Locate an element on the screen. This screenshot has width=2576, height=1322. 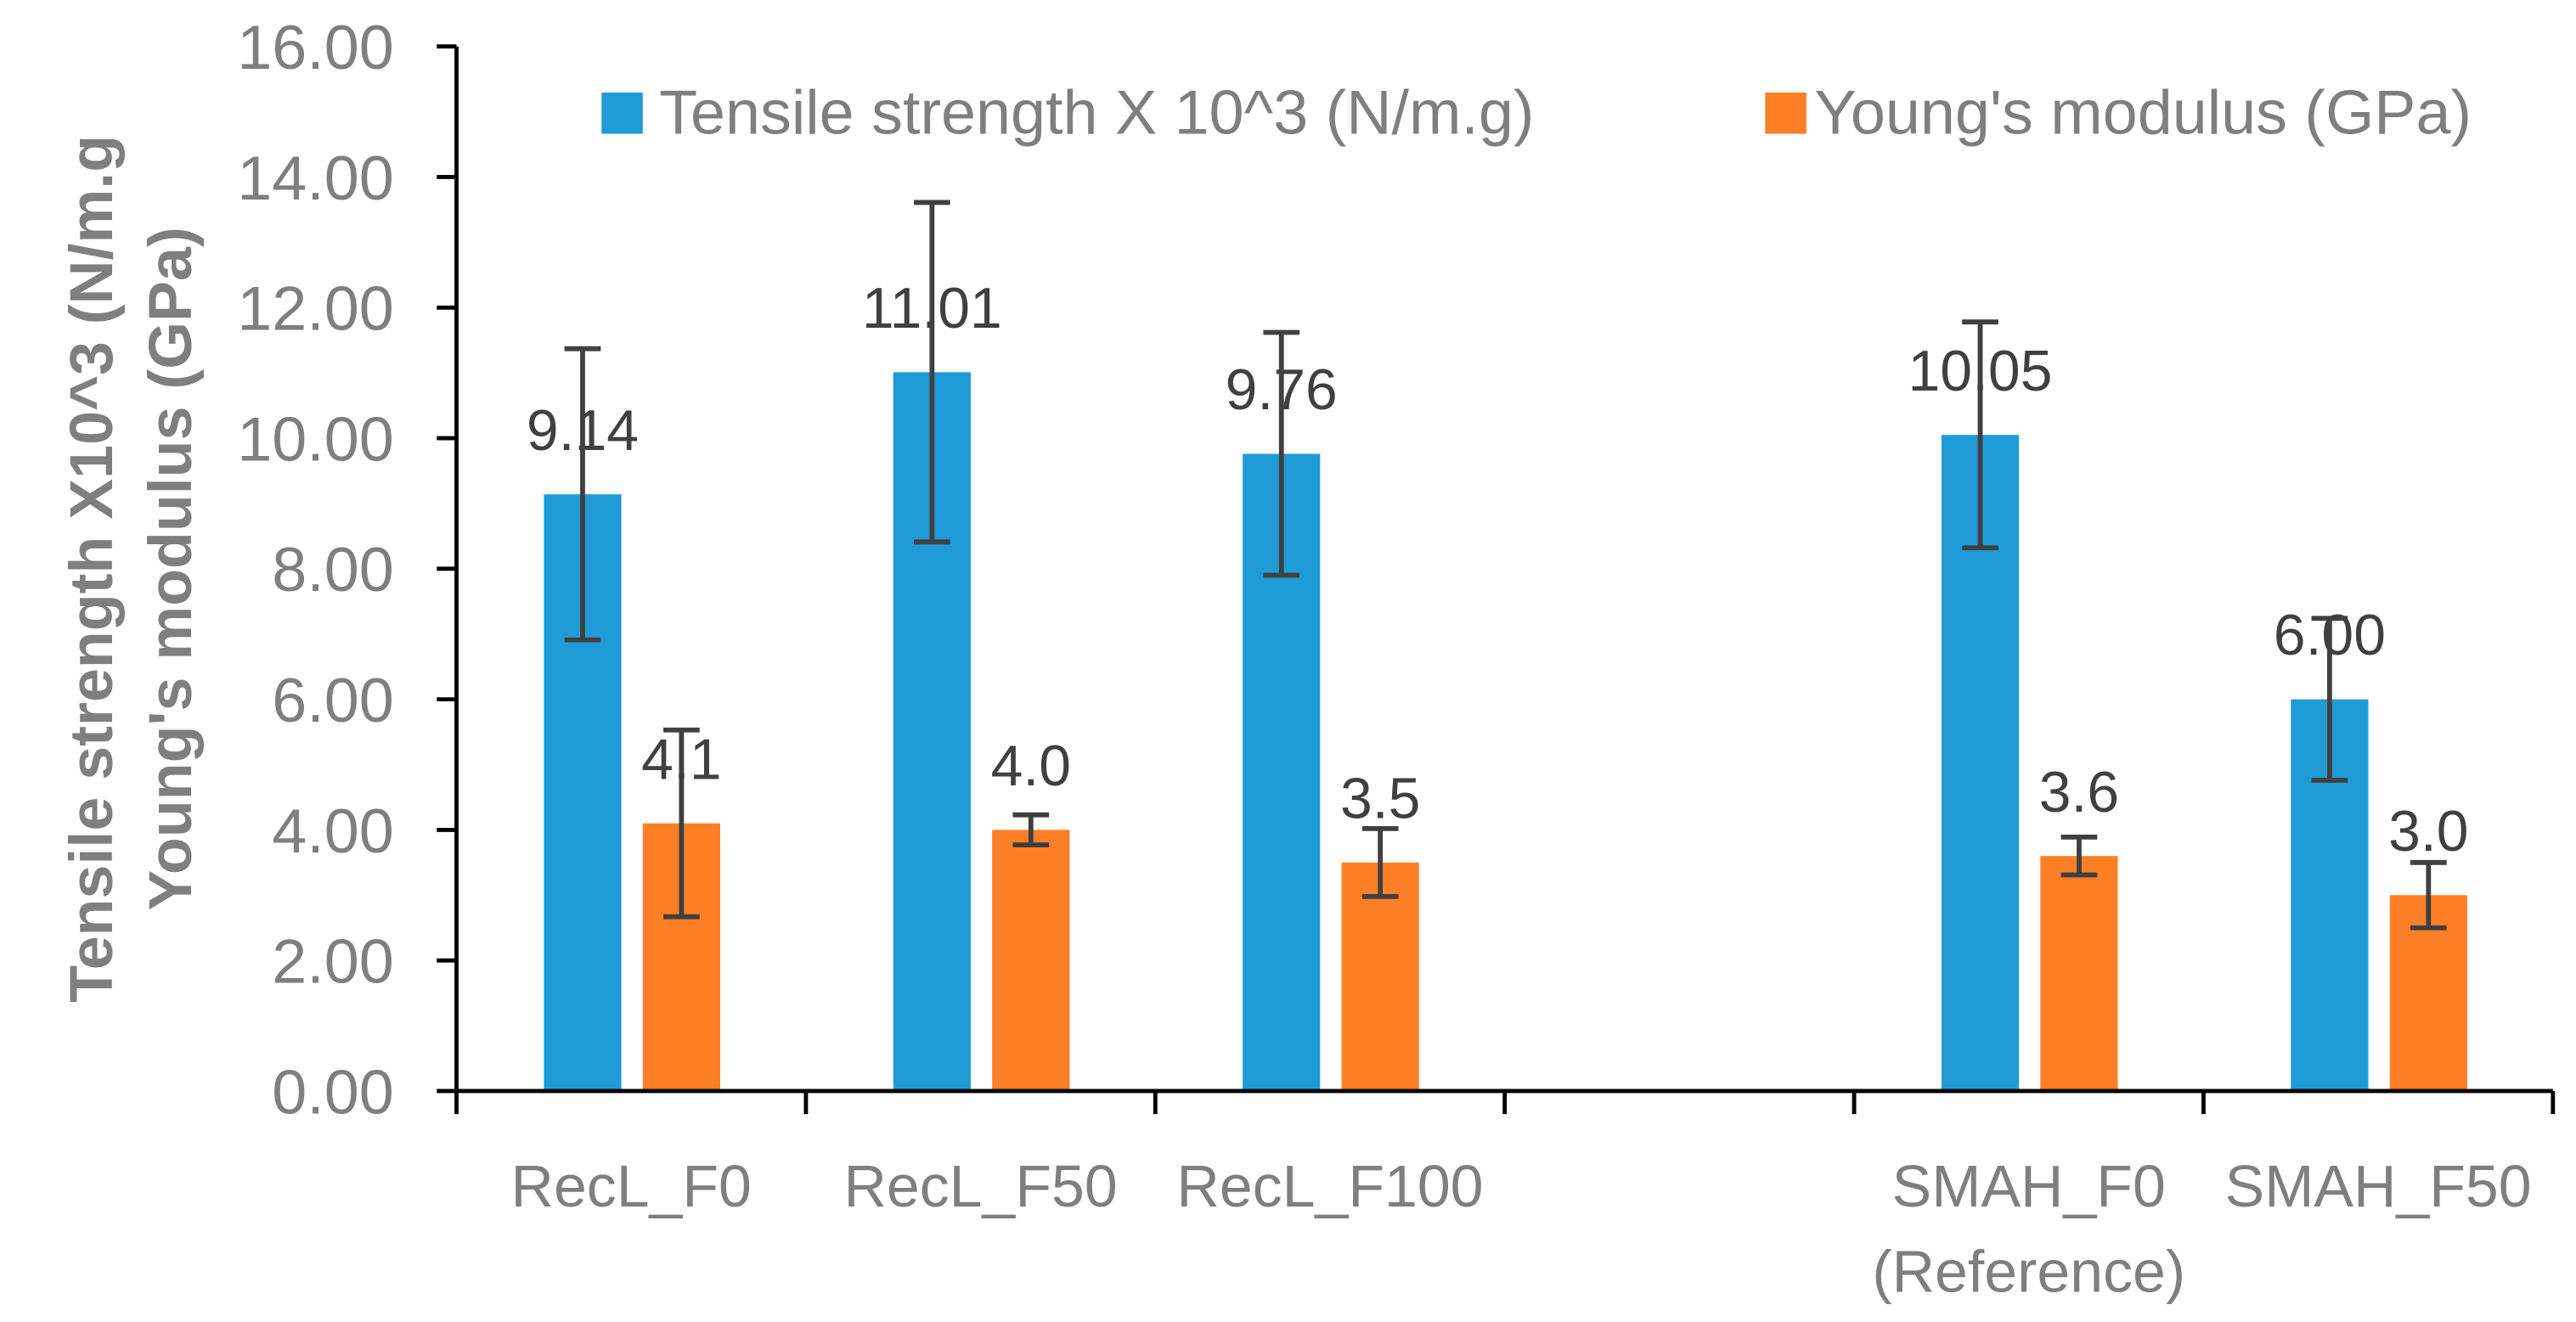
legend-label-tensile-strength: Tensile strength X 10^3 (N/m.g) is located at coordinates (1096, 112).